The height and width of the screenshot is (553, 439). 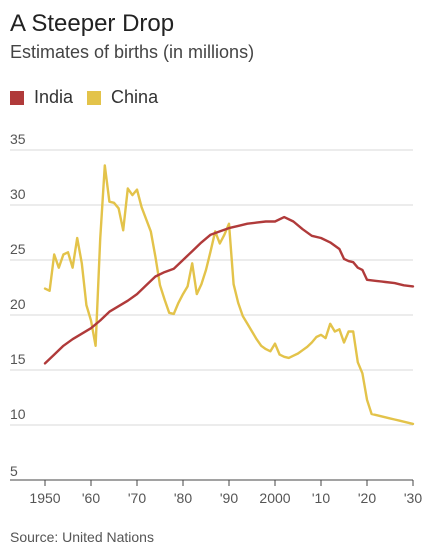 What do you see at coordinates (91, 498) in the screenshot?
I see `x-tick-label: '60` at bounding box center [91, 498].